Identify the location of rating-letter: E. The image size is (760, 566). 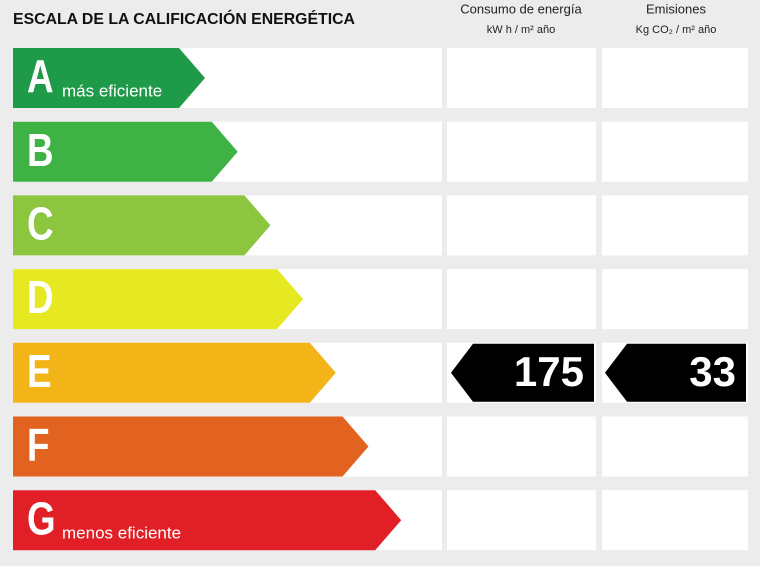
(39, 371).